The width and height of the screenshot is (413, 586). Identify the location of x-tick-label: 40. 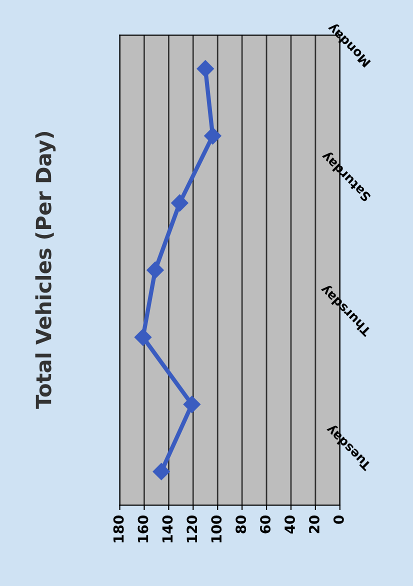
(290, 525).